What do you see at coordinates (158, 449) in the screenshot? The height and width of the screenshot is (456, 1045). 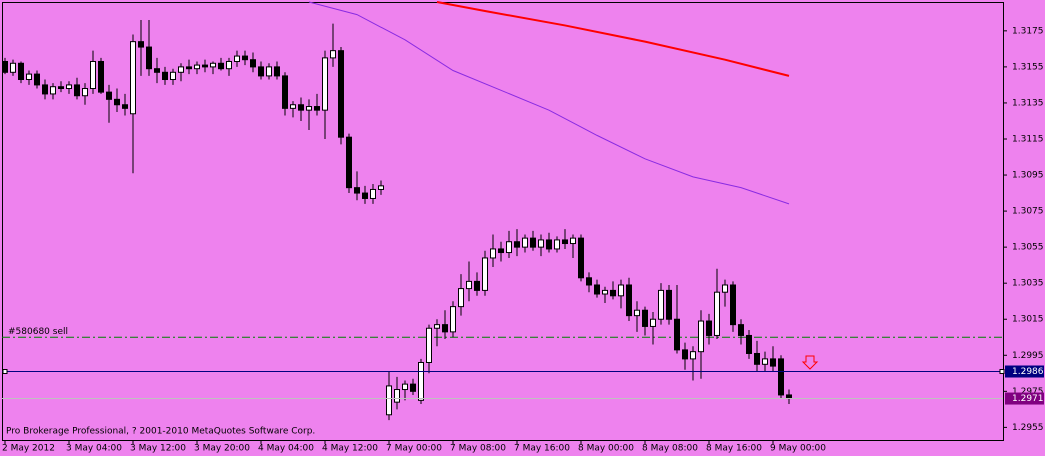 I see `x-tick-label: 3 May 12:00` at bounding box center [158, 449].